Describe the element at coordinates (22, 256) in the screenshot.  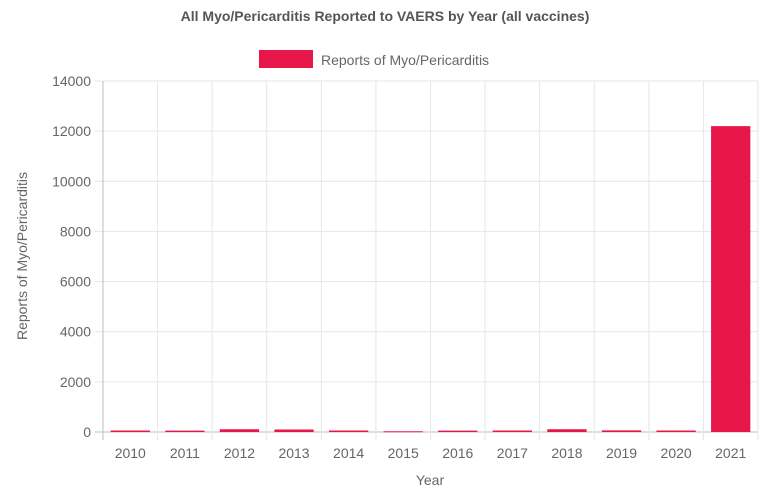
I see `y-axis-title: Reports of Myo/Pericarditis` at that location.